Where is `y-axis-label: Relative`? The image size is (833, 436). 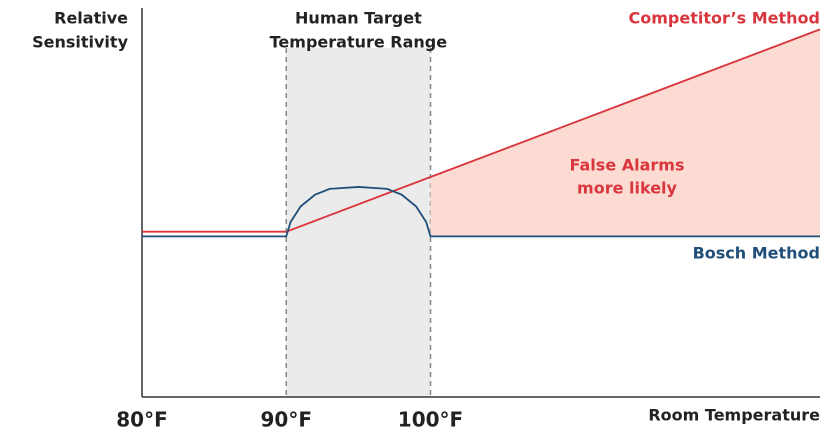
y-axis-label: Relative is located at coordinates (91, 18).